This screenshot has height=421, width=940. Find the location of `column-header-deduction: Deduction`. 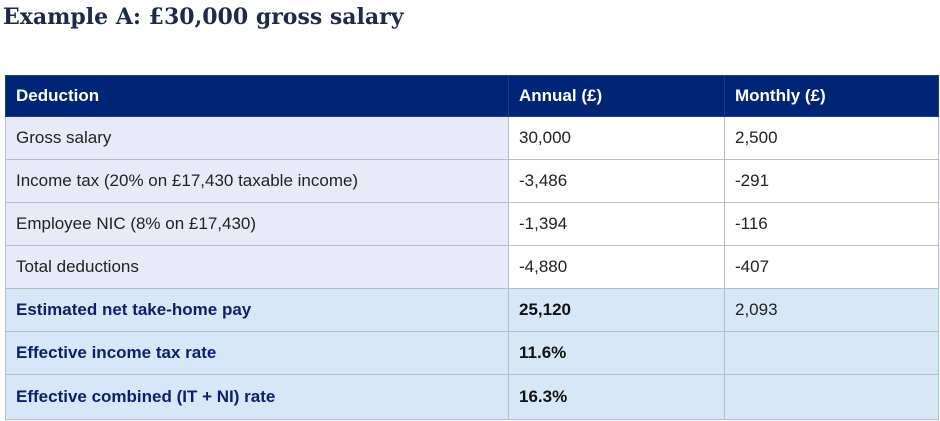

column-header-deduction: Deduction is located at coordinates (257, 96).